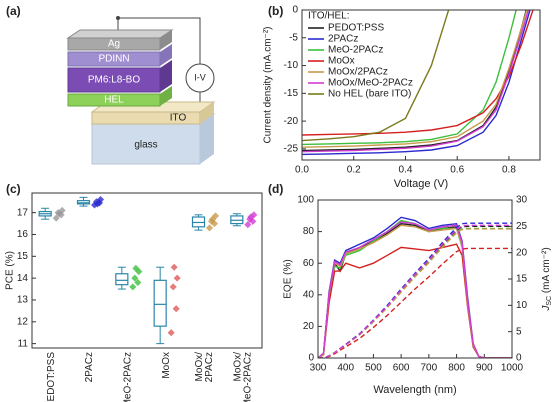 The height and width of the screenshot is (402, 553). I want to click on y-axis-label: PCE (%), so click(10, 270).